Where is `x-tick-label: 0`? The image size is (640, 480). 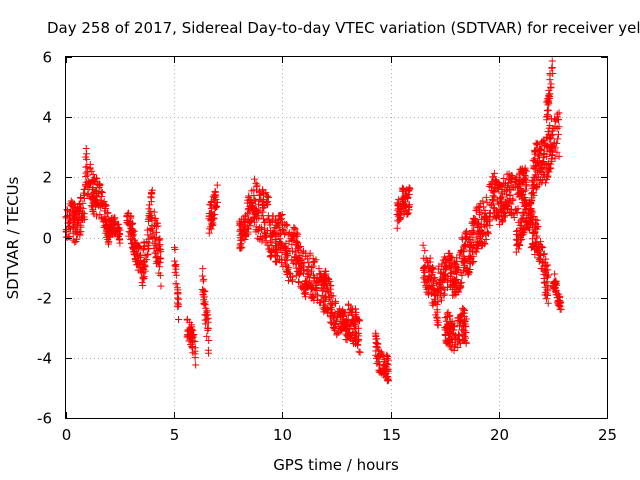
x-tick-label: 0 is located at coordinates (67, 435).